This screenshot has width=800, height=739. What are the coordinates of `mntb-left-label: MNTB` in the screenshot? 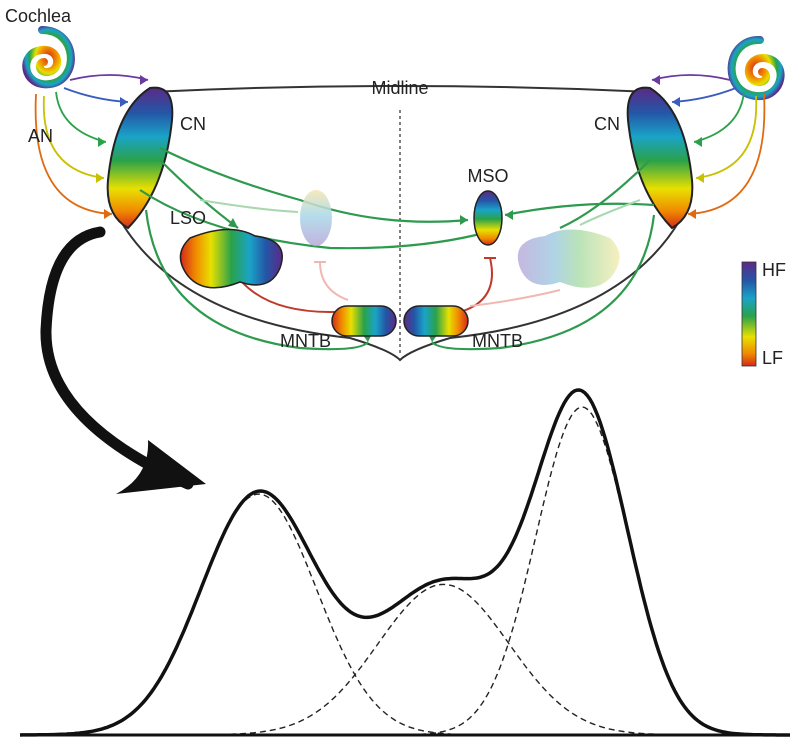 It's located at (305, 341).